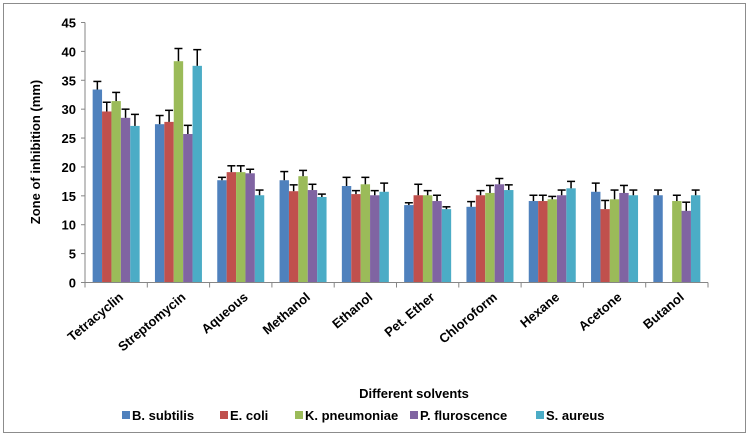 The width and height of the screenshot is (749, 437). Describe the element at coordinates (663, 310) in the screenshot. I see `x-tick-label: Butanol` at that location.